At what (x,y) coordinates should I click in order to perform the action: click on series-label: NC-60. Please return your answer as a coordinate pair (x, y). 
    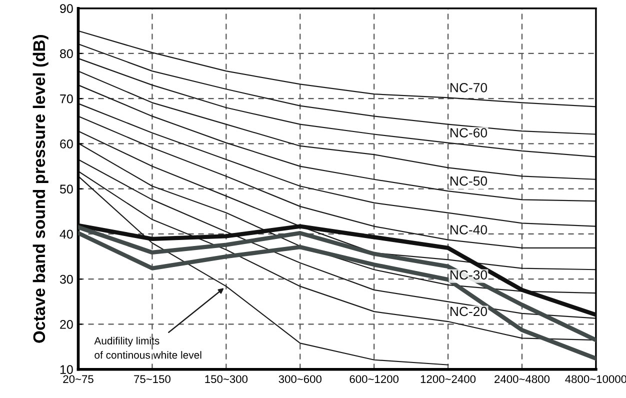
    Looking at the image, I should click on (469, 133).